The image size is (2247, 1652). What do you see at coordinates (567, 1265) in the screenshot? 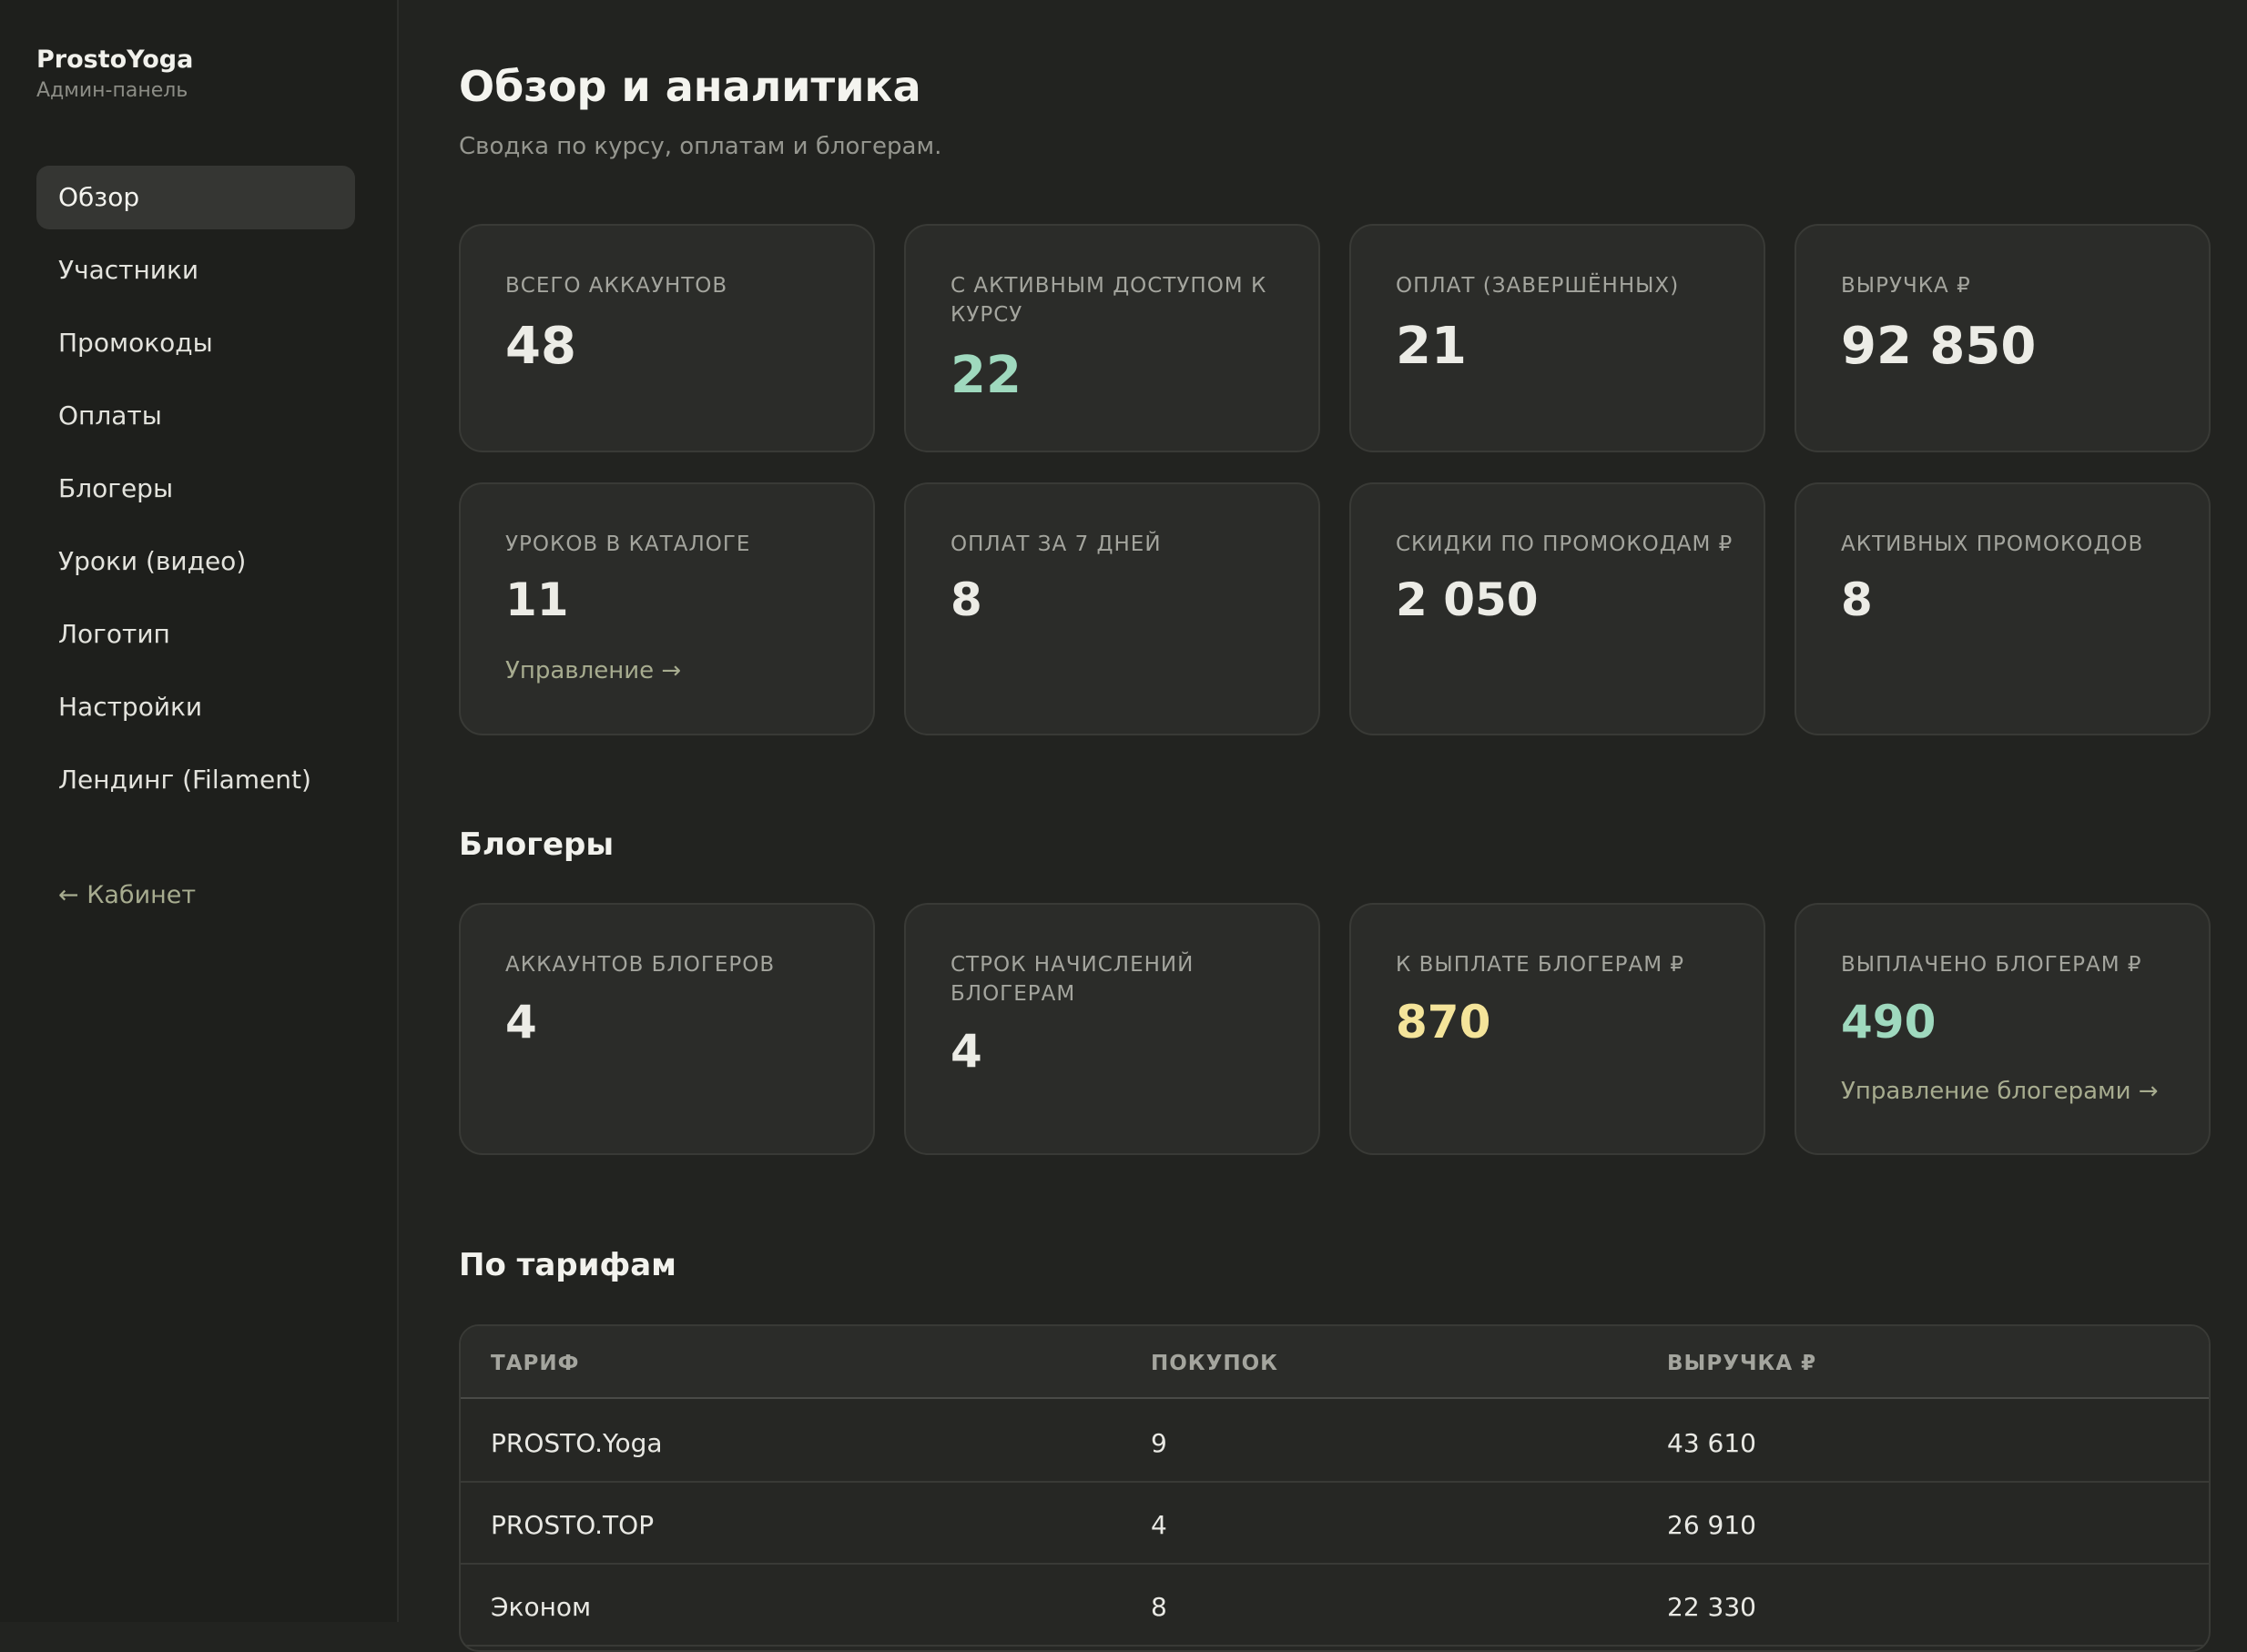
I see `tariffs-section-title: По тарифам` at bounding box center [567, 1265].